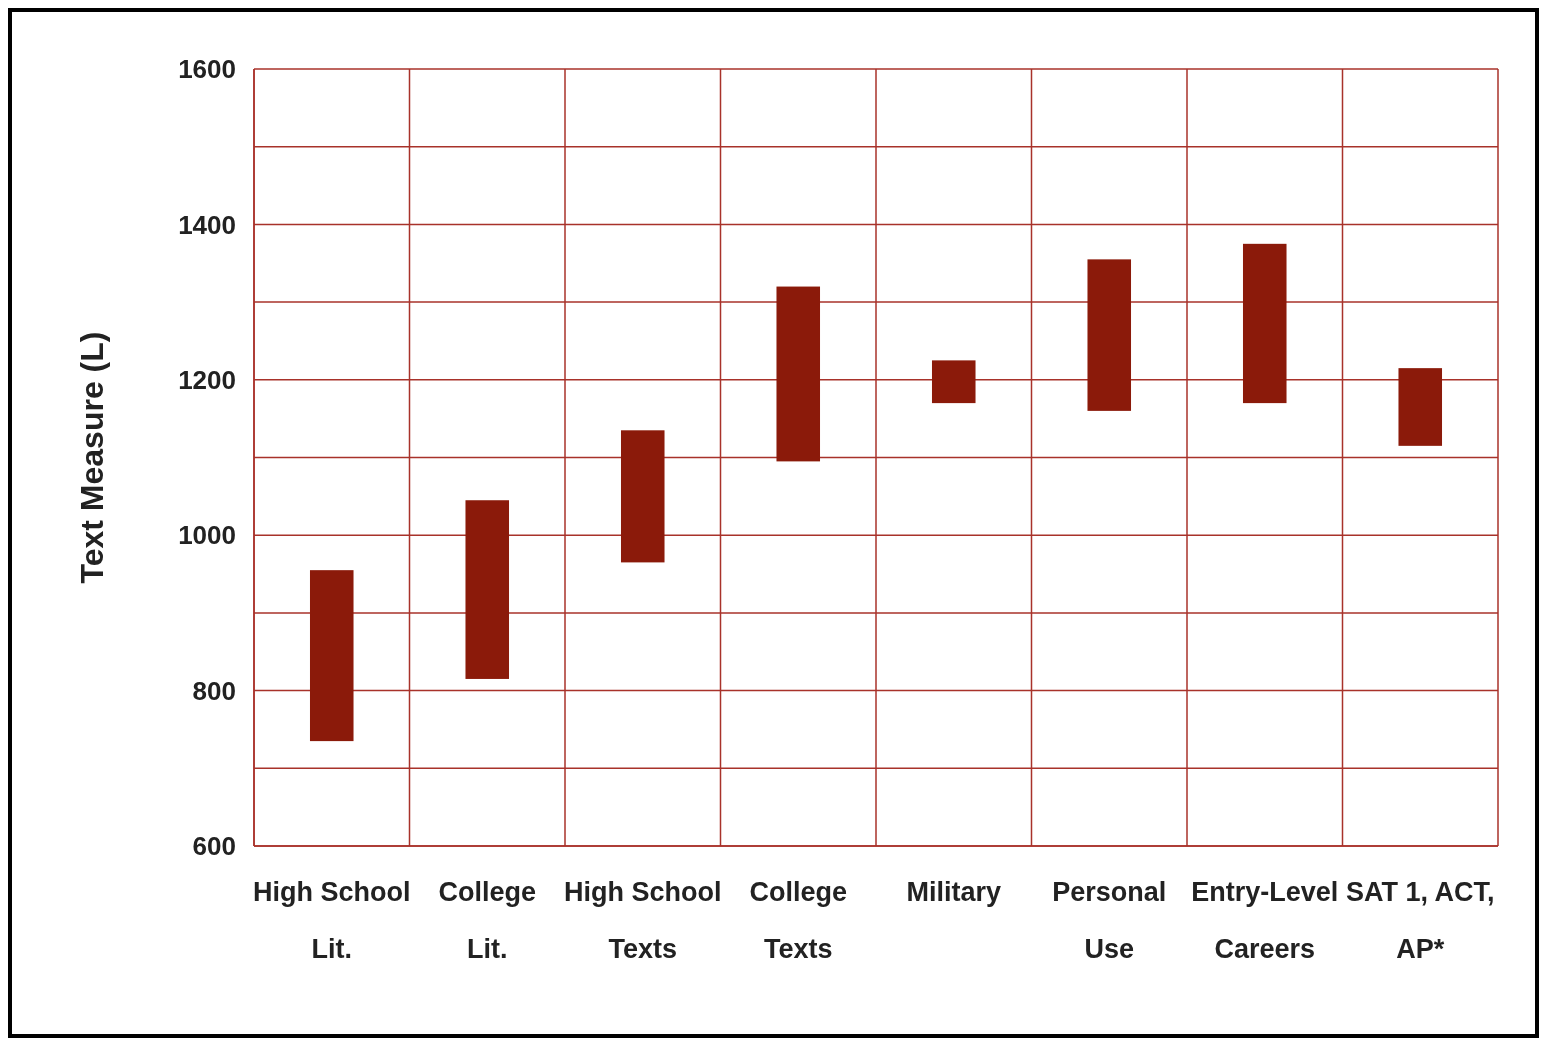 The width and height of the screenshot is (1547, 1044). Describe the element at coordinates (214, 690) in the screenshot. I see `y-tick-label: 800` at that location.